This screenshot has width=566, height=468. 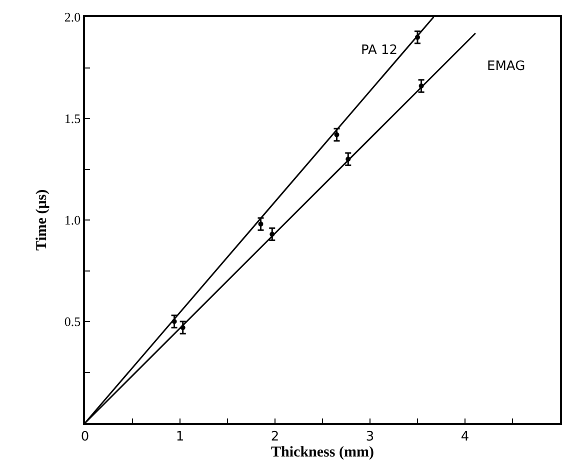 What do you see at coordinates (85, 436) in the screenshot?
I see `x-tick-label: 0` at bounding box center [85, 436].